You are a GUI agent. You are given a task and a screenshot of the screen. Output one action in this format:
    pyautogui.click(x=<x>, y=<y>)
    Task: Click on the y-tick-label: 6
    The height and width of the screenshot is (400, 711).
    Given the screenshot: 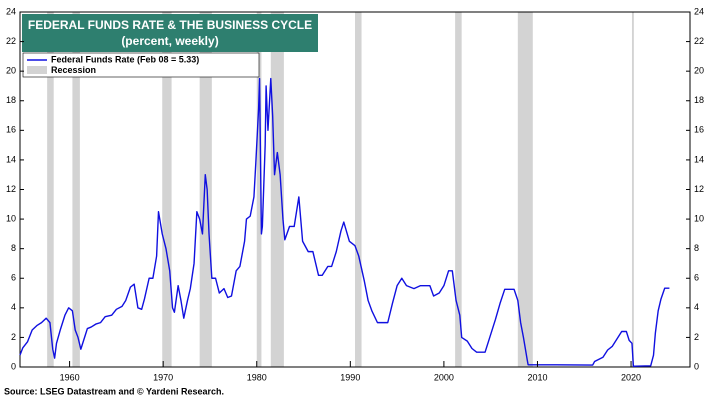 What is the action you would take?
    pyautogui.click(x=13, y=278)
    